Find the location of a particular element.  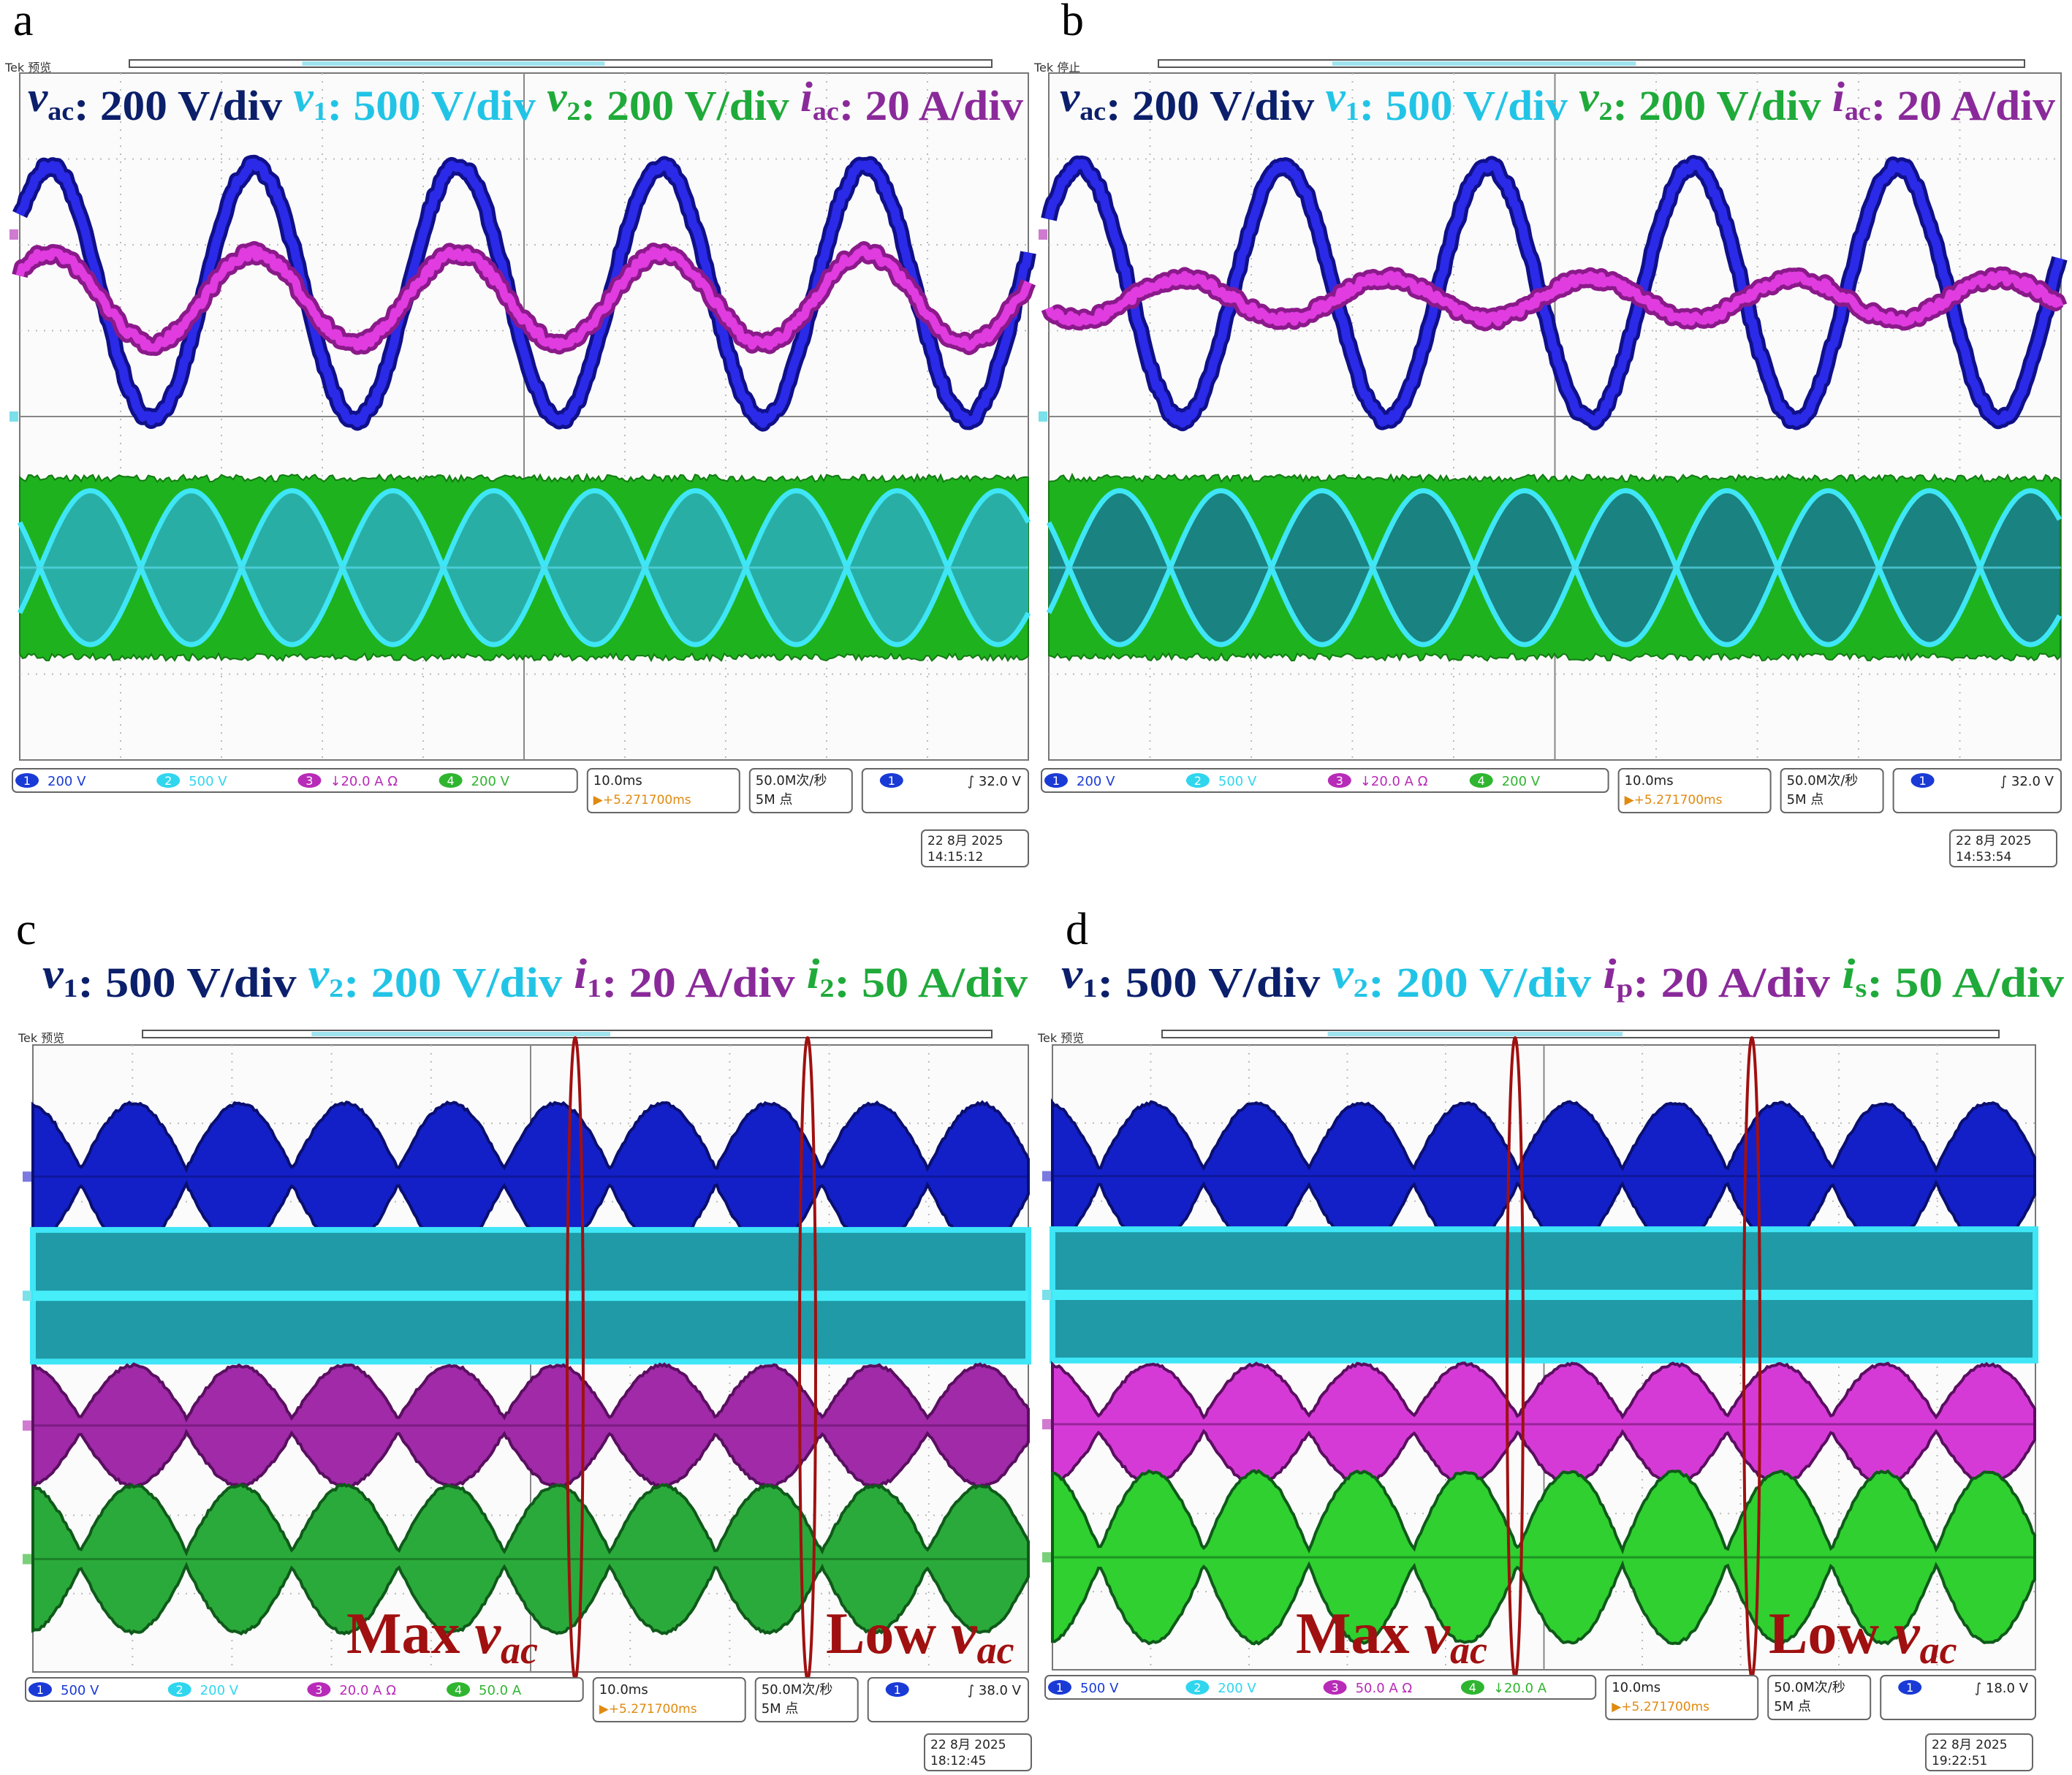

channel-scale: ↓20.0 A is located at coordinates (1520, 1689).